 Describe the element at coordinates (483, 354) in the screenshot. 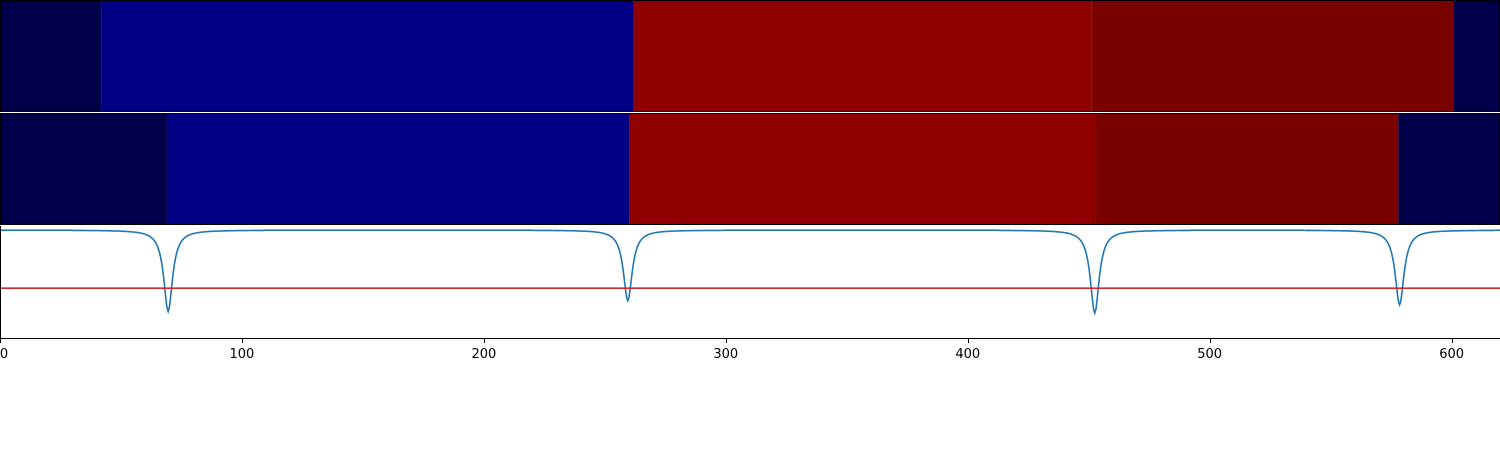

I see `x-tick-label-200: 200` at that location.